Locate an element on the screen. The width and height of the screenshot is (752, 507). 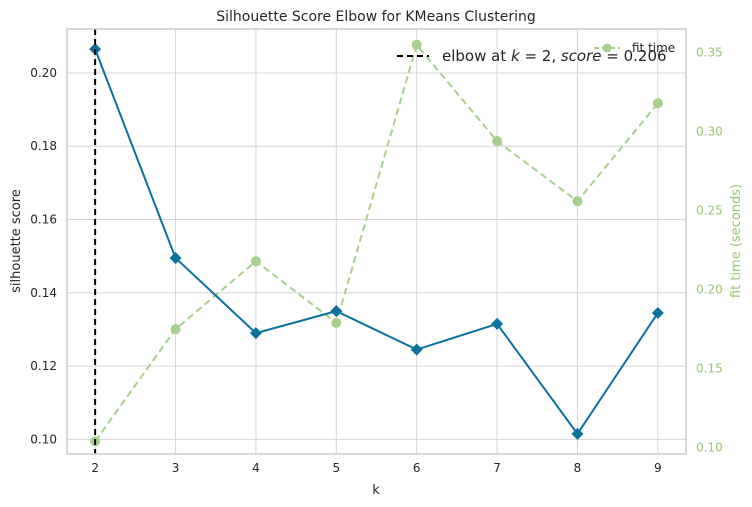
y-tick-label: 0.20 is located at coordinates (43, 73).